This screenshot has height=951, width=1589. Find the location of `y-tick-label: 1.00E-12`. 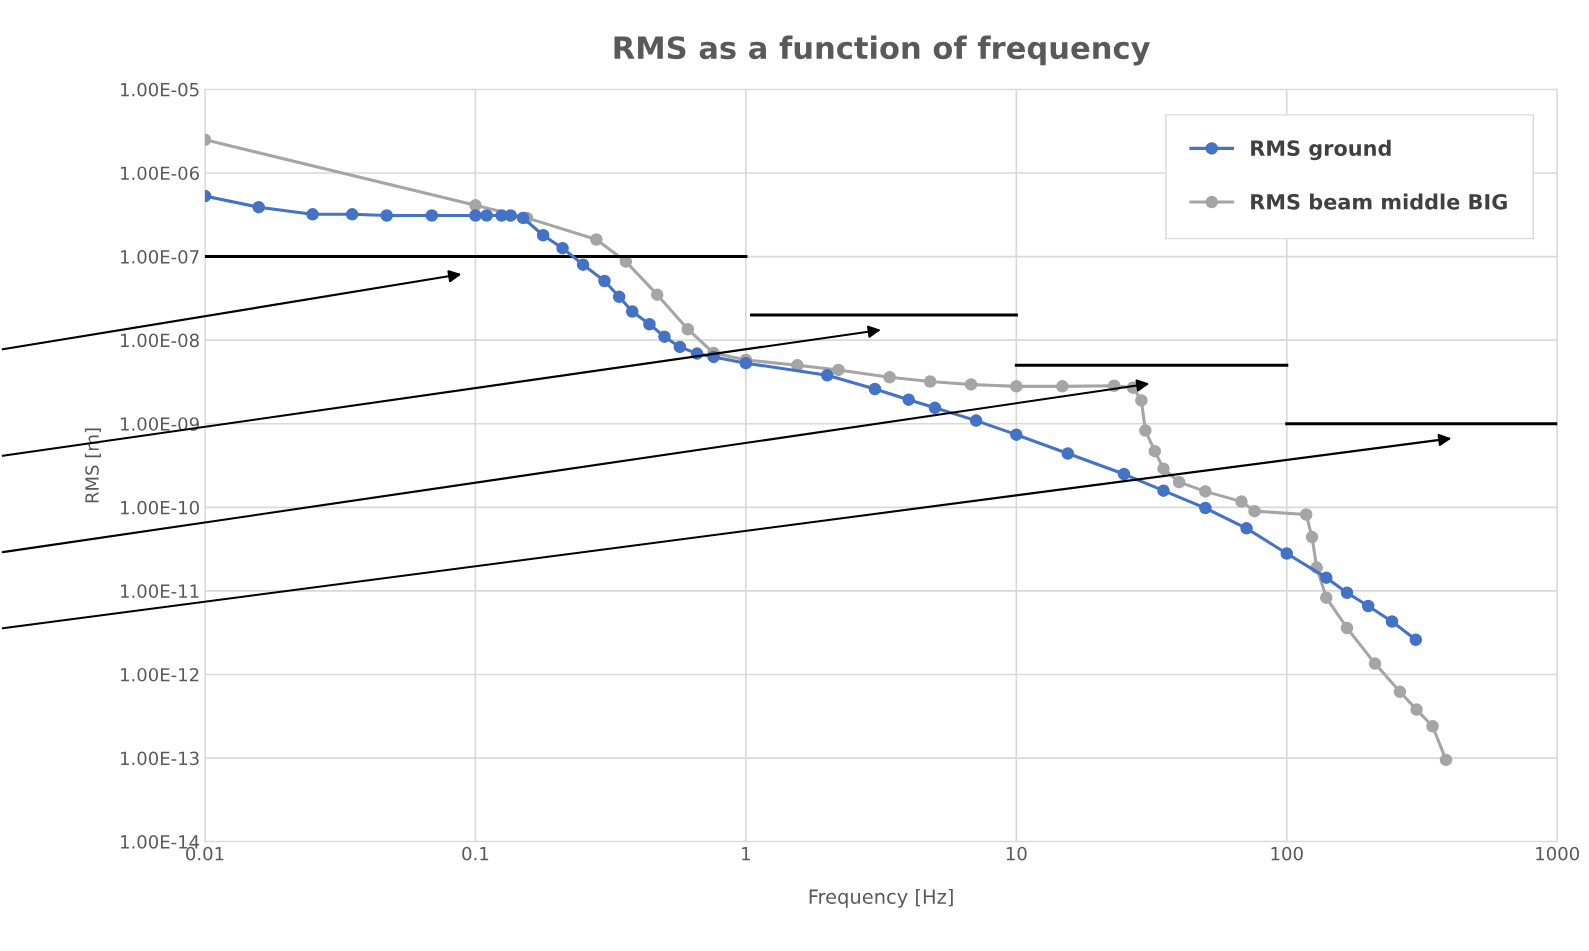

y-tick-label: 1.00E-12 is located at coordinates (160, 674).